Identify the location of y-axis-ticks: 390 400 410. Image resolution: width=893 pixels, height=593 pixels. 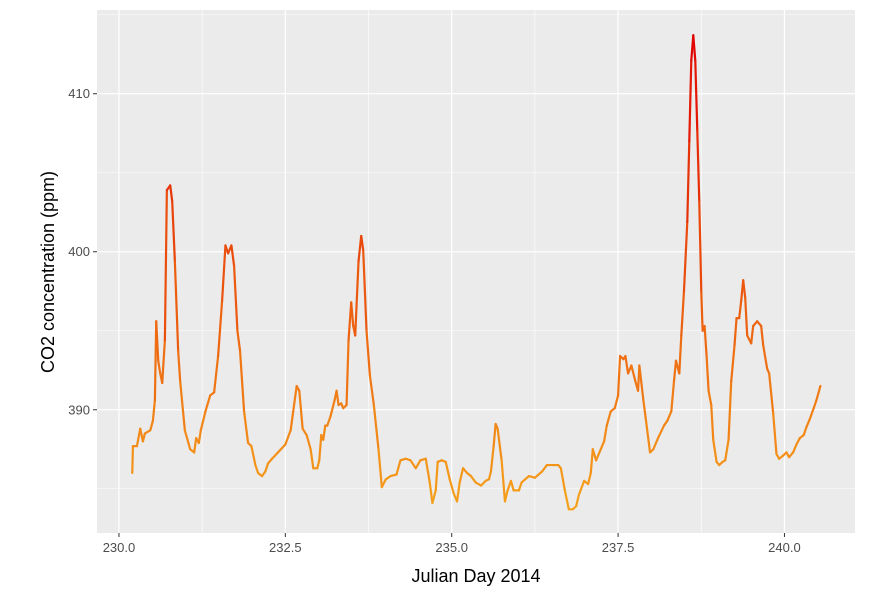
(82, 251).